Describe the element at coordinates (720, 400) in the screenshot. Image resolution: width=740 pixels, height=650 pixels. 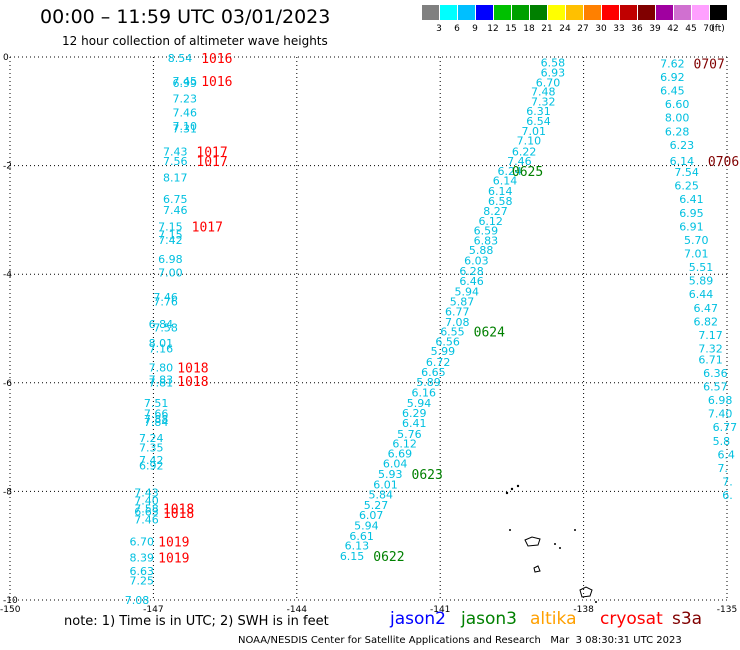
I see `wave-height-value: 6.98` at that location.